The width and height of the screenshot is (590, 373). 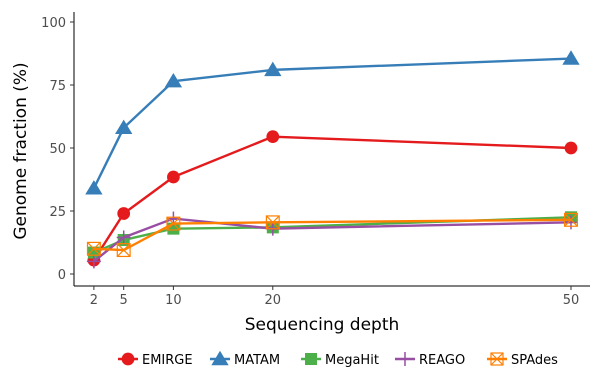 What do you see at coordinates (57, 212) in the screenshot?
I see `y-tick-label: 25` at bounding box center [57, 212].